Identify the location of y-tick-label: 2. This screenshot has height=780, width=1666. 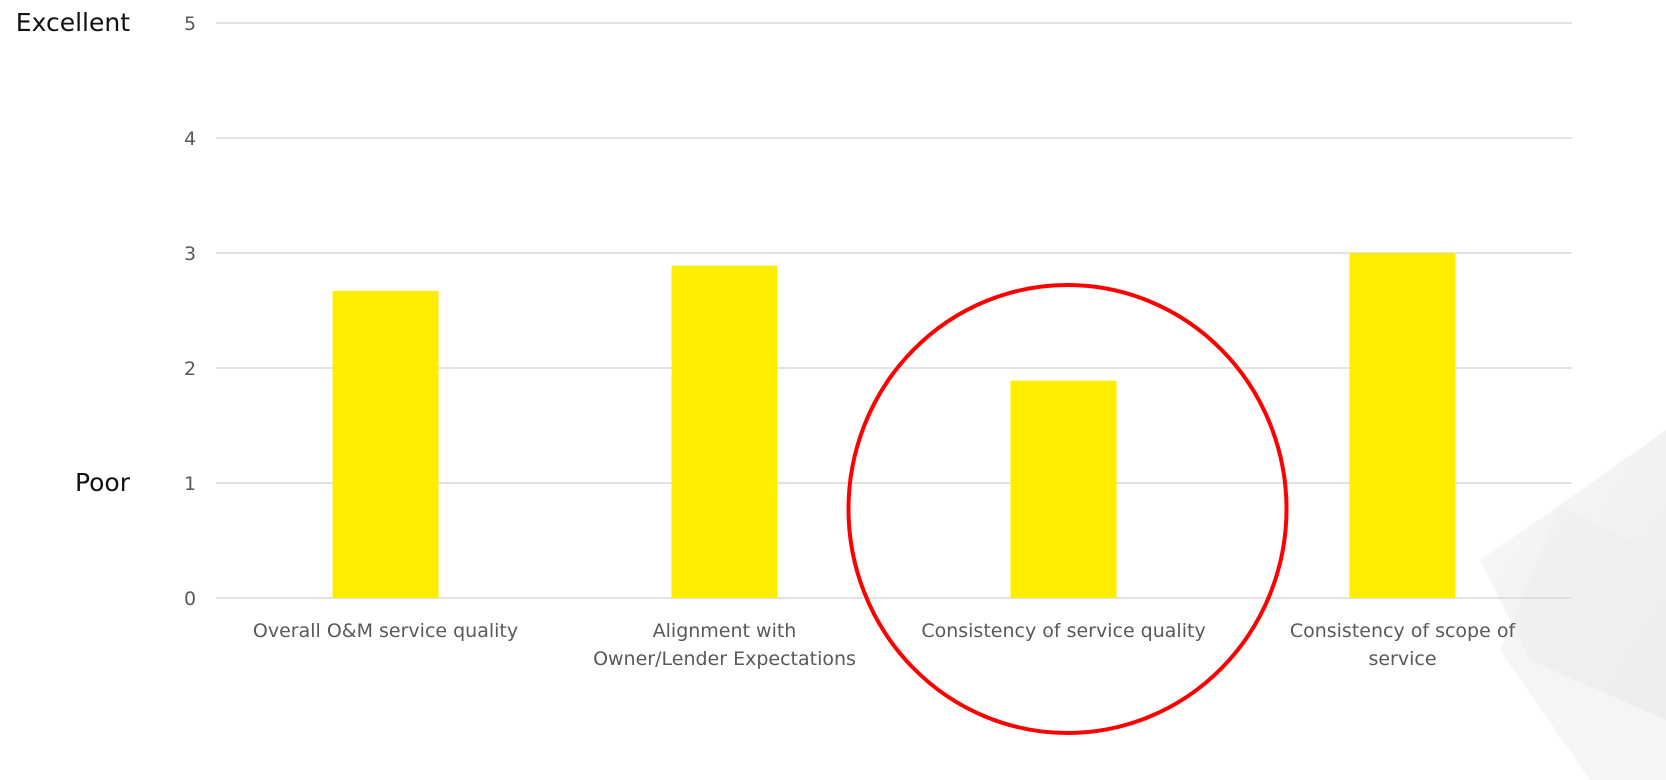
(190, 369).